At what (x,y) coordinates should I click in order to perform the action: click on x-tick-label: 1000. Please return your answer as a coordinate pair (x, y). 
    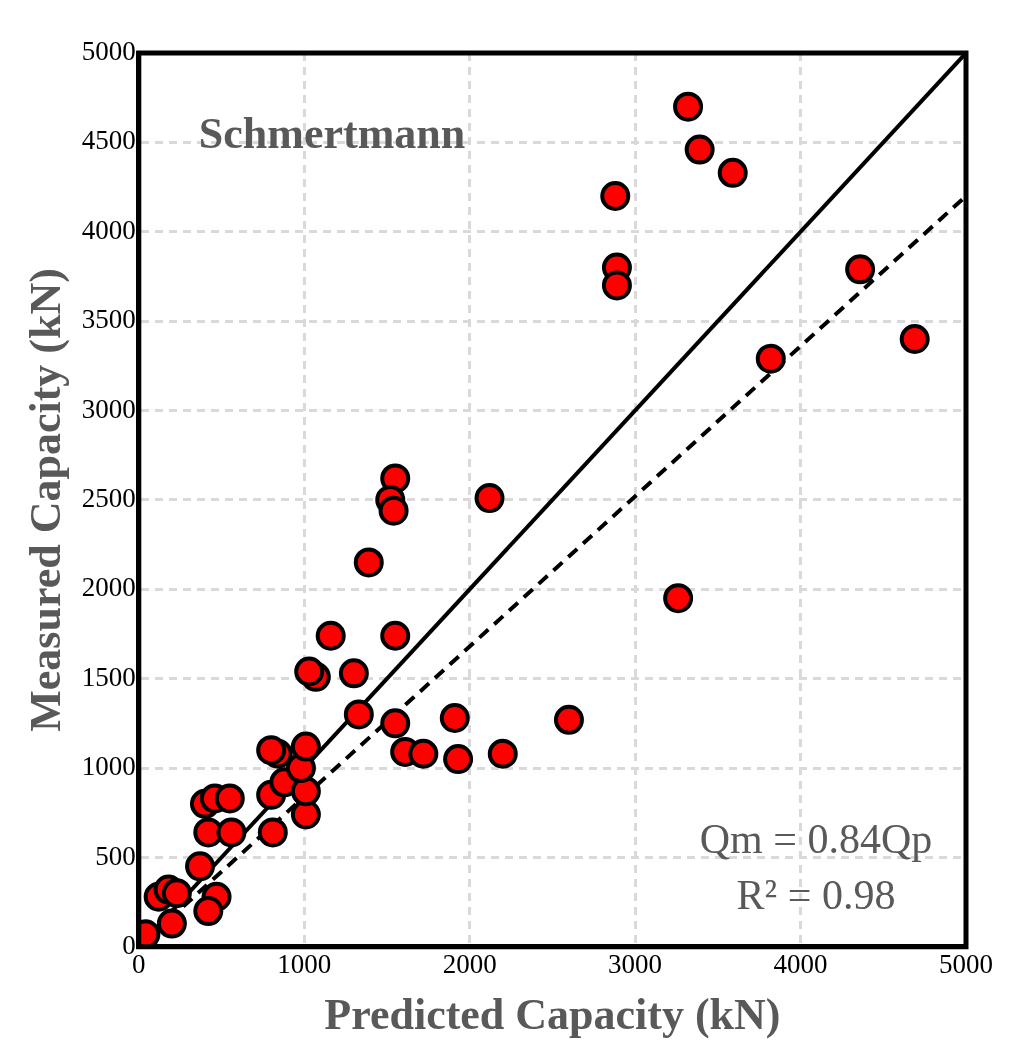
    Looking at the image, I should click on (304, 964).